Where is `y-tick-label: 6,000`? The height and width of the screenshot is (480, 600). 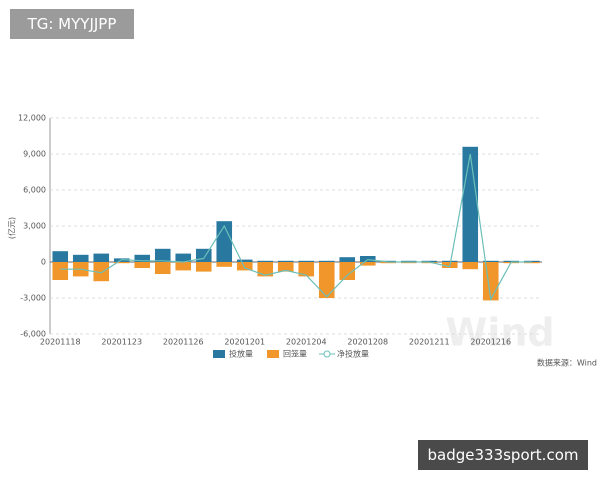 y-tick-label: 6,000 is located at coordinates (34, 190).